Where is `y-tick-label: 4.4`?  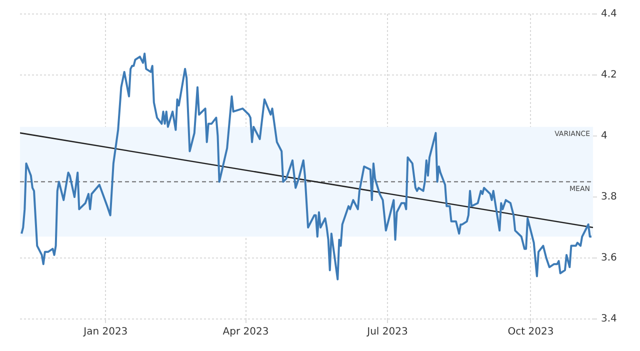 y-tick-label: 4.4 is located at coordinates (609, 14).